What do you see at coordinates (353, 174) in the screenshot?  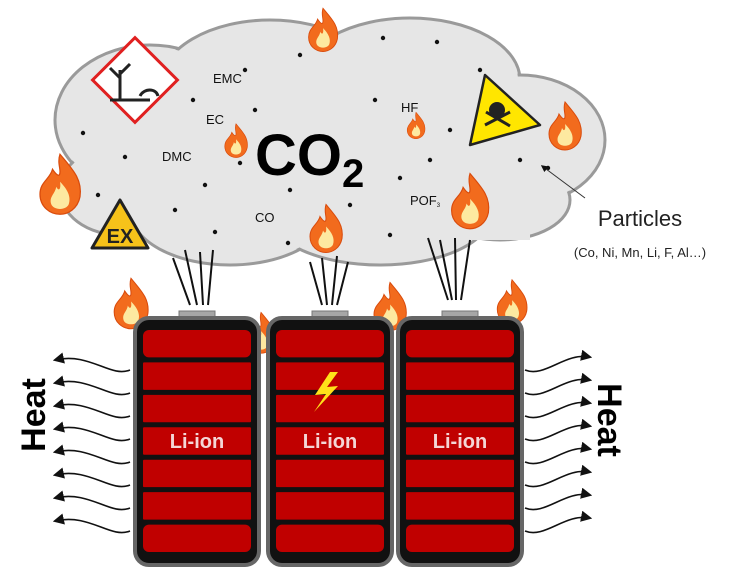 I see `co2-subscript: 2` at bounding box center [353, 174].